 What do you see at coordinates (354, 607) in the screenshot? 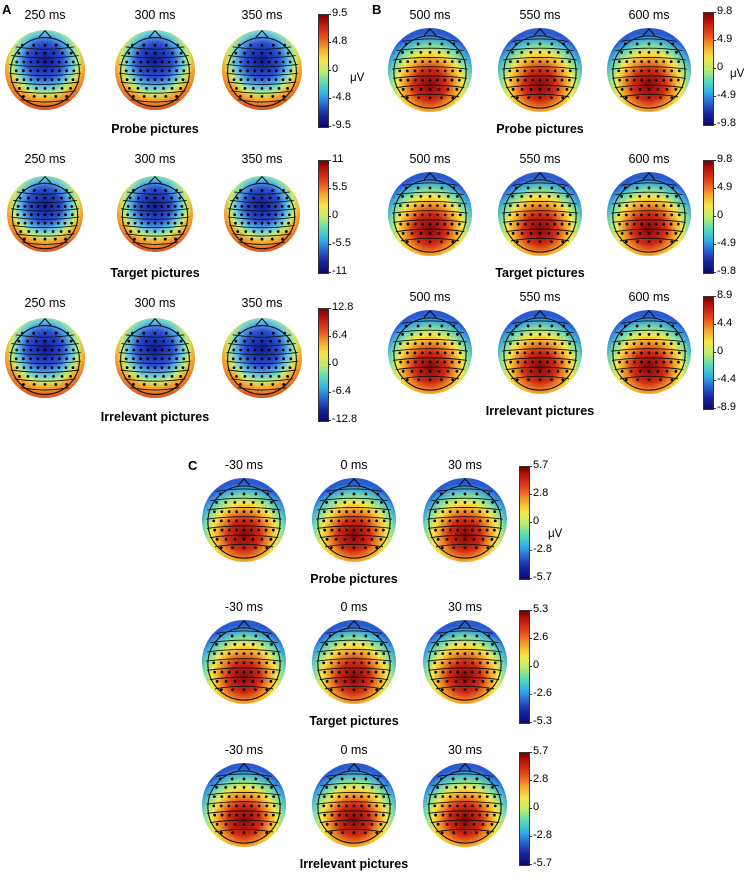
I see `time-label: 0 ms` at bounding box center [354, 607].